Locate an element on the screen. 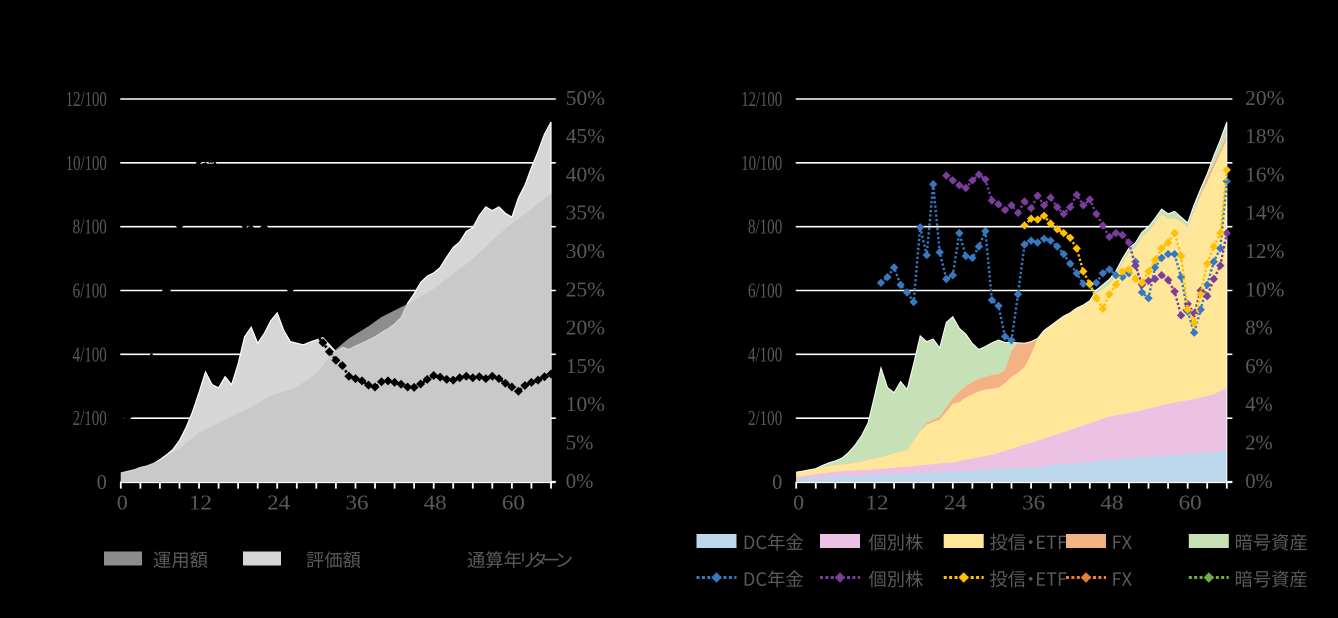 The width and height of the screenshot is (1338, 618). svg-text: 30% is located at coordinates (585, 251).